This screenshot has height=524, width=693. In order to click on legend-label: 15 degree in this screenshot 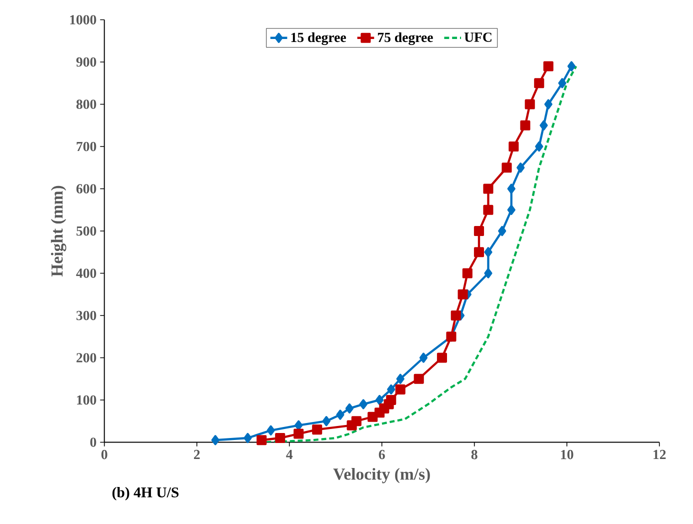, I will do `click(318, 38)`.